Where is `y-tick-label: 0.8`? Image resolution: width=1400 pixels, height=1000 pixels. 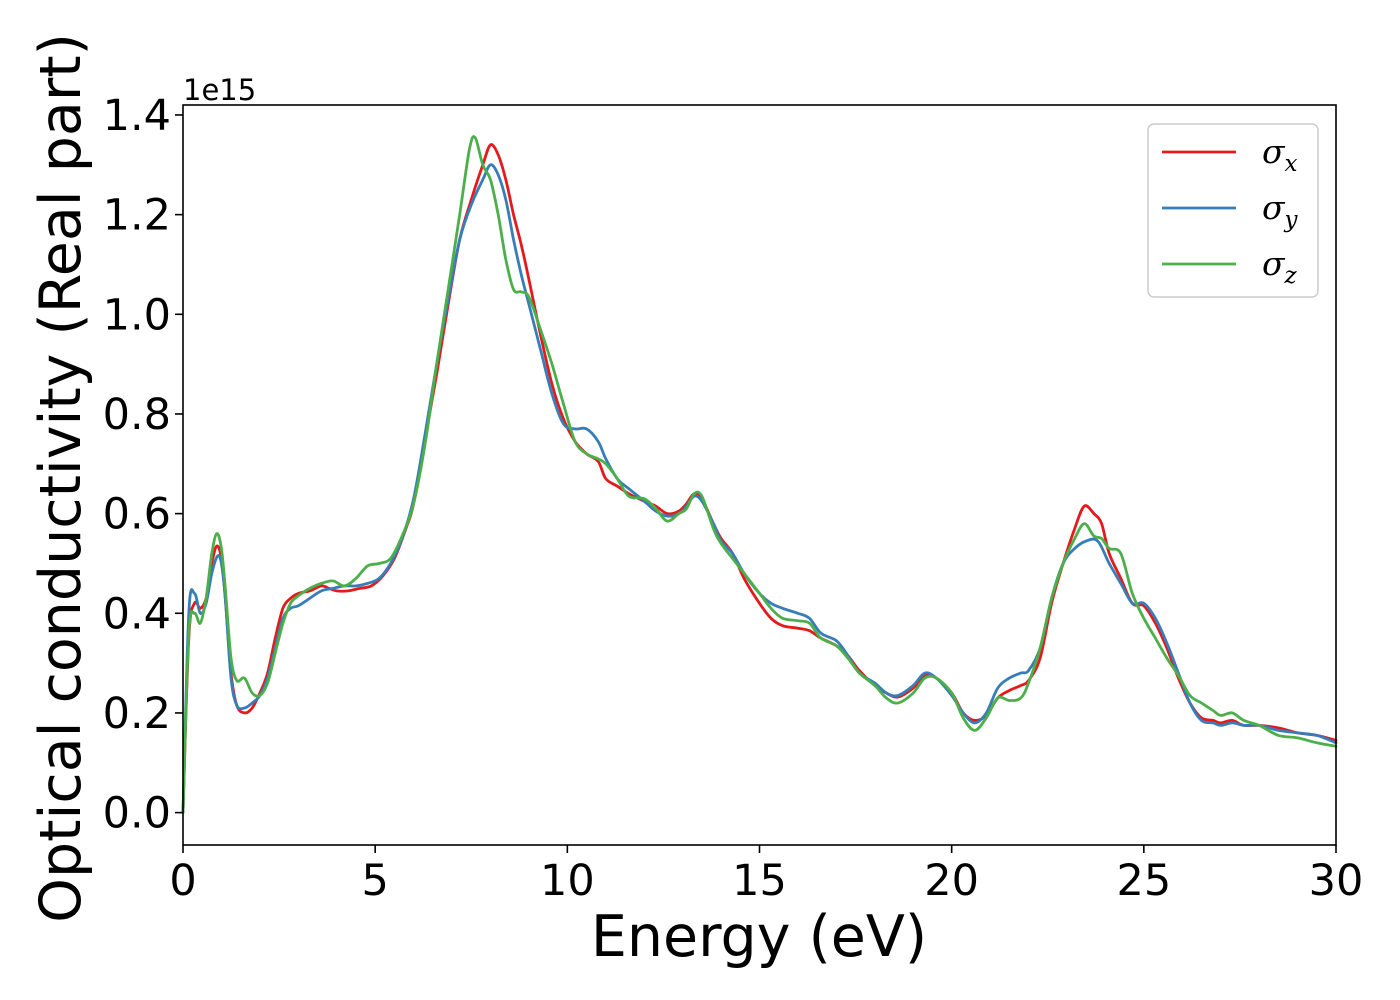
y-tick-label: 0.8 is located at coordinates (137, 415).